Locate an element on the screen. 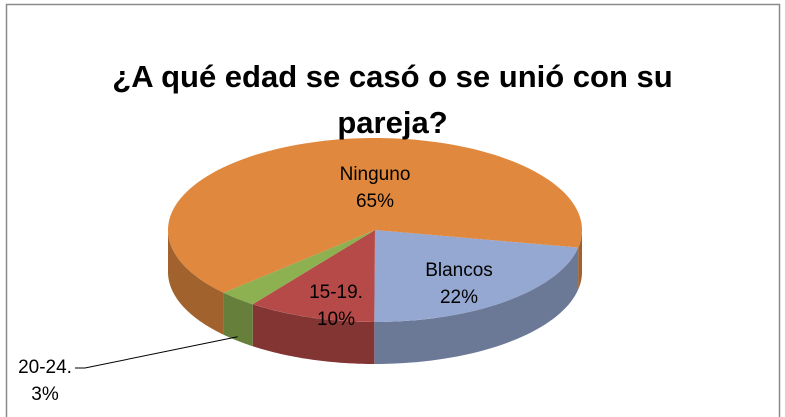  data-label-value: 10% is located at coordinates (336, 319).